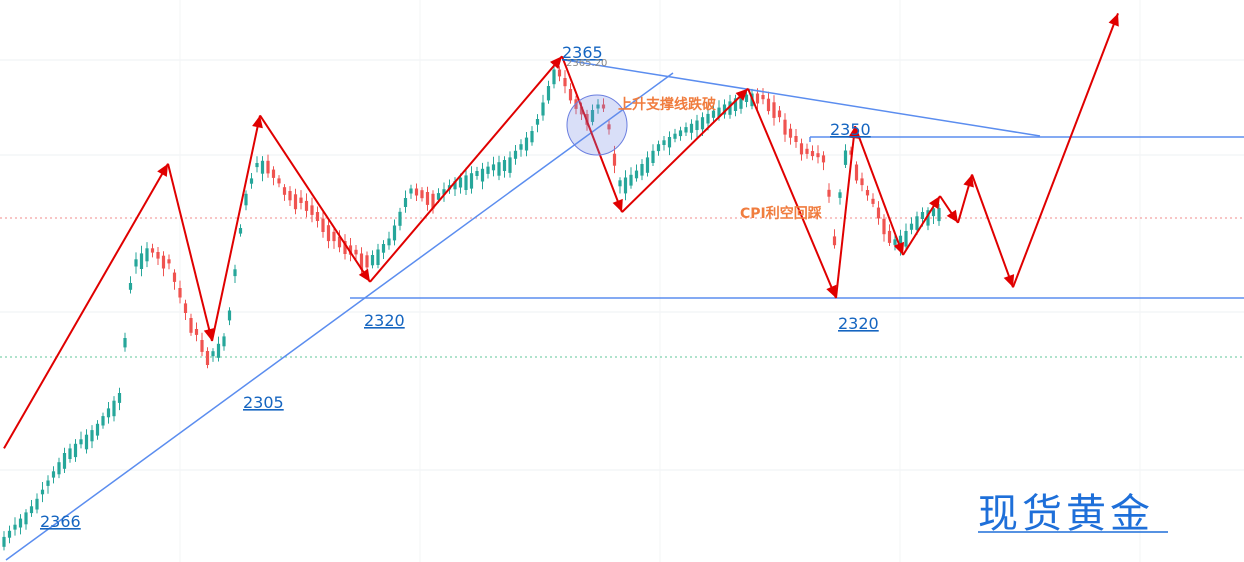 This screenshot has height=562, width=1244. I want to click on descending-resistance-line, so click(802, 98).